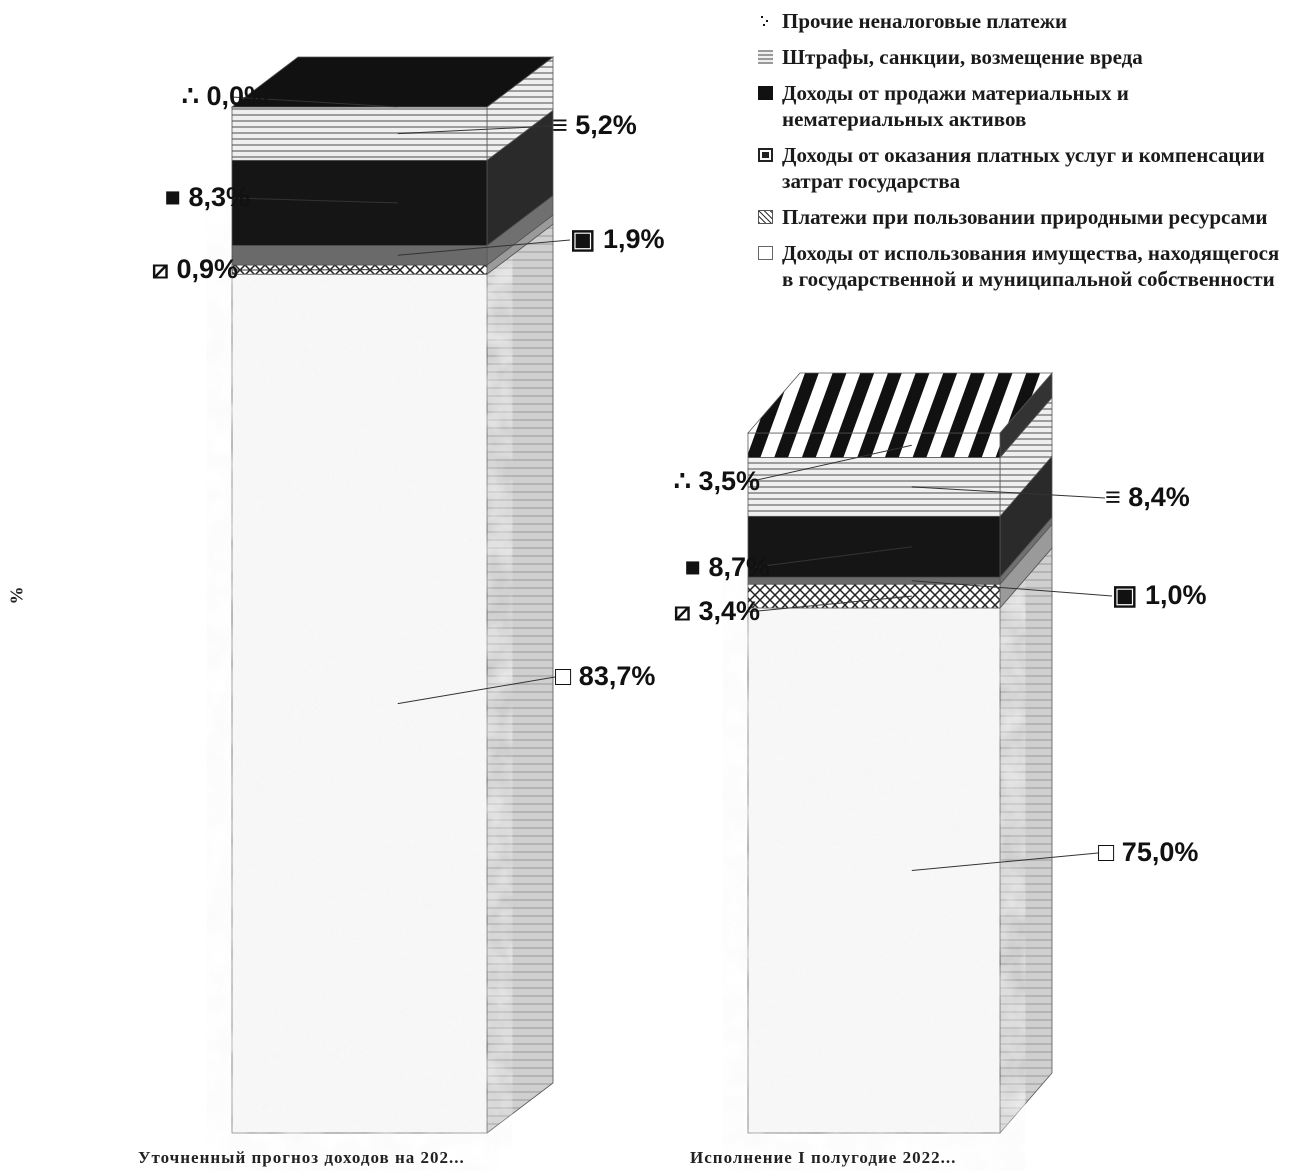 The width and height of the screenshot is (1291, 1176). What do you see at coordinates (962, 57) in the screenshot?
I see `legend-label: Штрафы, санкции, возмещение вреда` at bounding box center [962, 57].